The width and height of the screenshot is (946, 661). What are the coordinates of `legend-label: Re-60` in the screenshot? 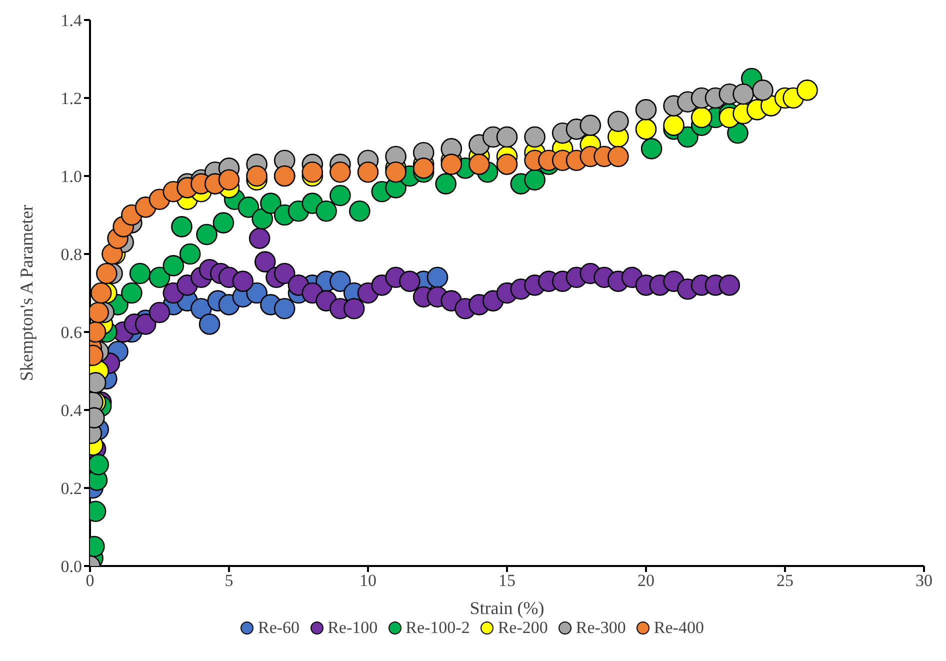 It's located at (279, 628).